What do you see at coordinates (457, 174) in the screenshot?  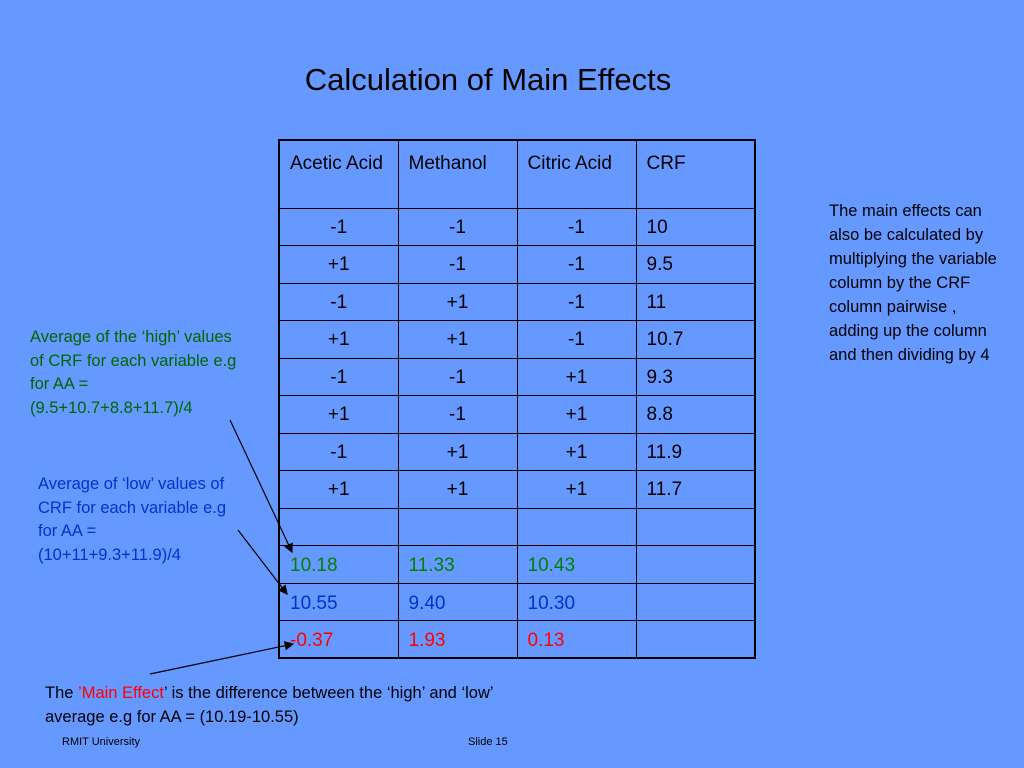 I see `table-cell: Methanol` at bounding box center [457, 174].